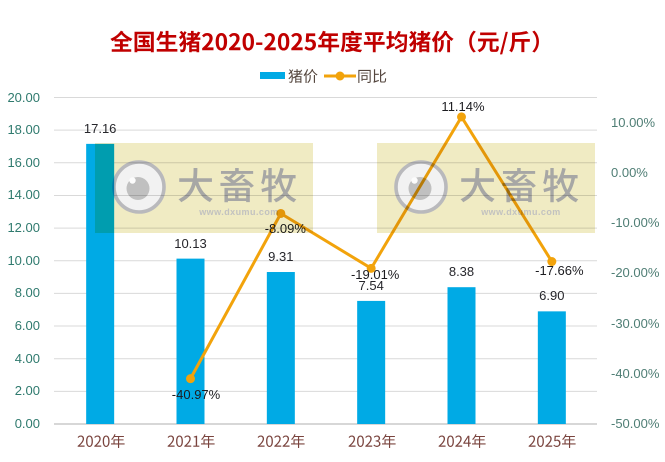 The height and width of the screenshot is (462, 665). Describe the element at coordinates (552, 262) in the screenshot. I see `line-marker-2025年` at that location.